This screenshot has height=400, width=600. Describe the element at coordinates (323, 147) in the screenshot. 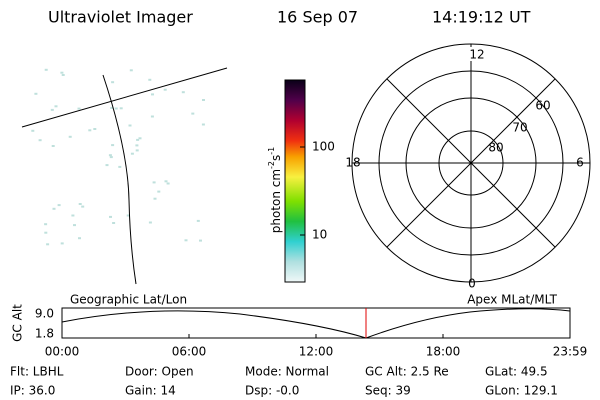

I see `colorbar-tick: 100` at that location.